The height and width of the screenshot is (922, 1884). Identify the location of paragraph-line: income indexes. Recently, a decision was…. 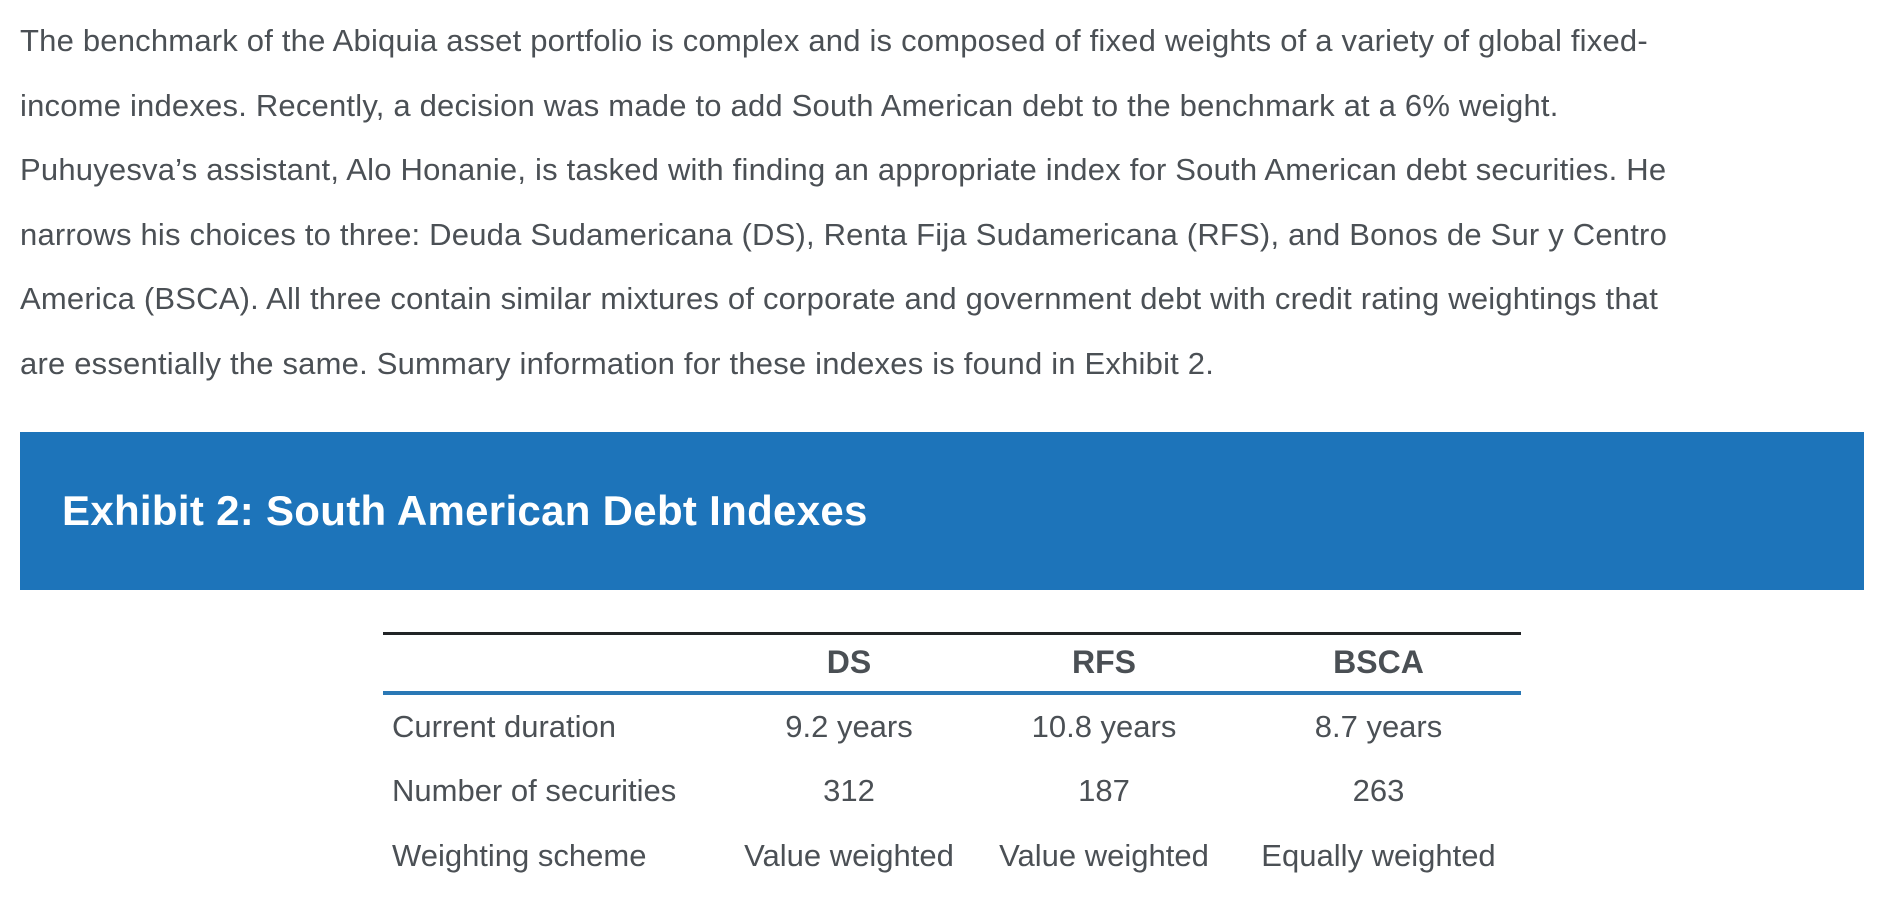
(789, 105).